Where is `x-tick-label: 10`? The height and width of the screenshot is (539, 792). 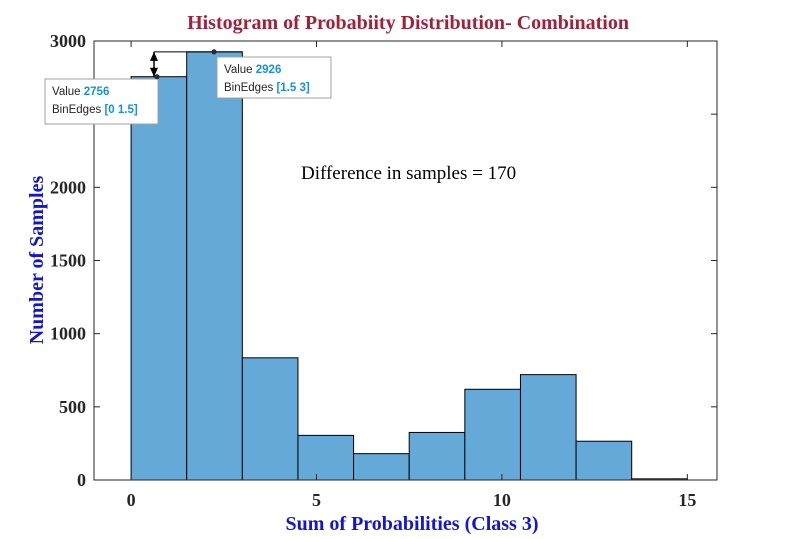
x-tick-label: 10 is located at coordinates (502, 500).